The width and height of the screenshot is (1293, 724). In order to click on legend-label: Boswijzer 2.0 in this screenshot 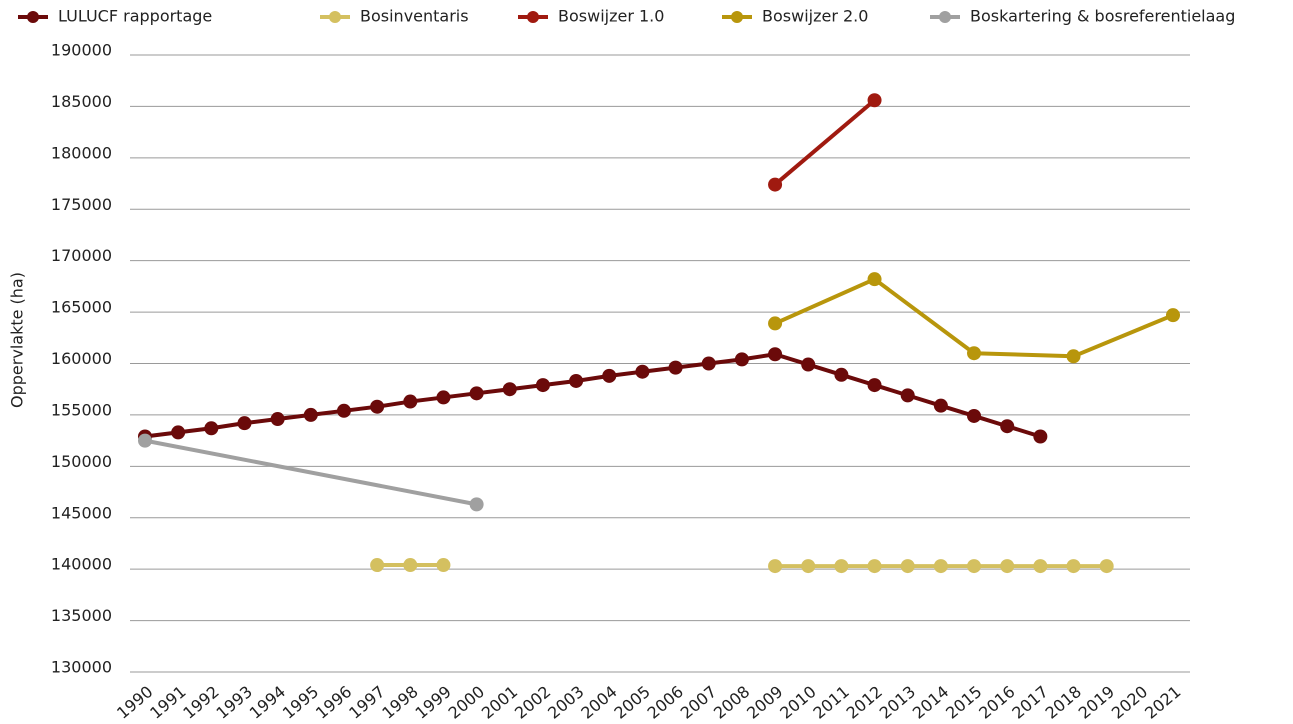, I will do `click(815, 16)`.